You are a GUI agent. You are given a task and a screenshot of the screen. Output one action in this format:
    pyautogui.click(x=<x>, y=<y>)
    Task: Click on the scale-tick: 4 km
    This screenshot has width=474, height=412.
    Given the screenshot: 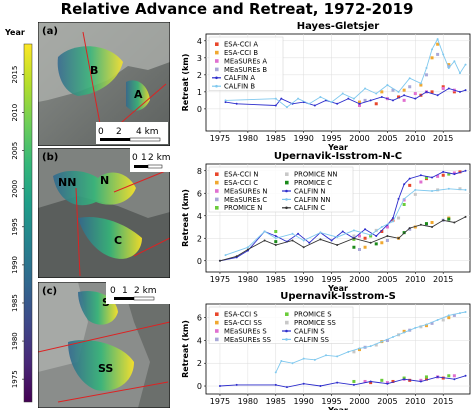 What is the action you would take?
    pyautogui.click(x=147, y=132)
    